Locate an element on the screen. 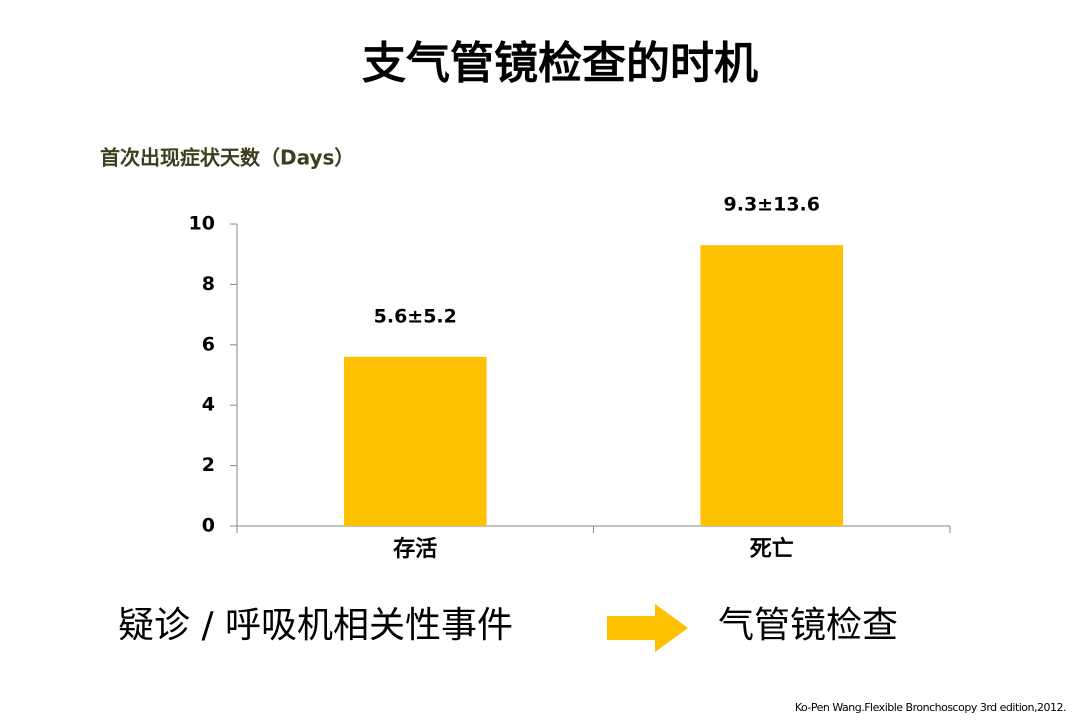  x-tick-label: 死亡 is located at coordinates (772, 549).